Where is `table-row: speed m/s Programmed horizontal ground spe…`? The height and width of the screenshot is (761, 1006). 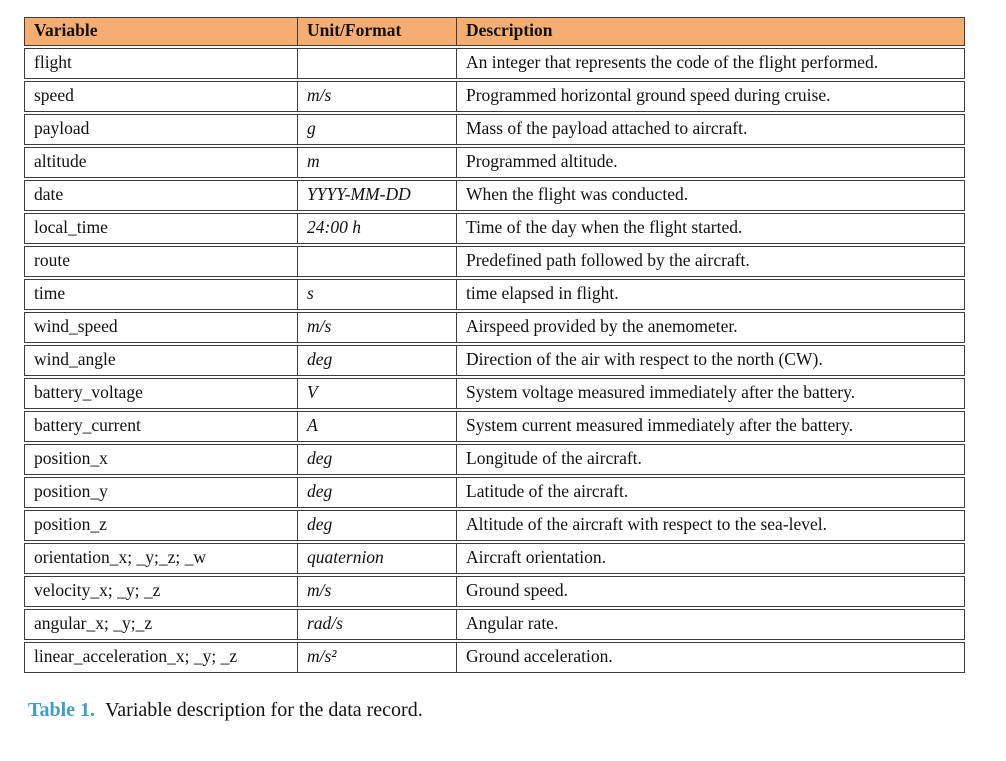 table-row: speed m/s Programmed horizontal ground spe… is located at coordinates (494, 96).